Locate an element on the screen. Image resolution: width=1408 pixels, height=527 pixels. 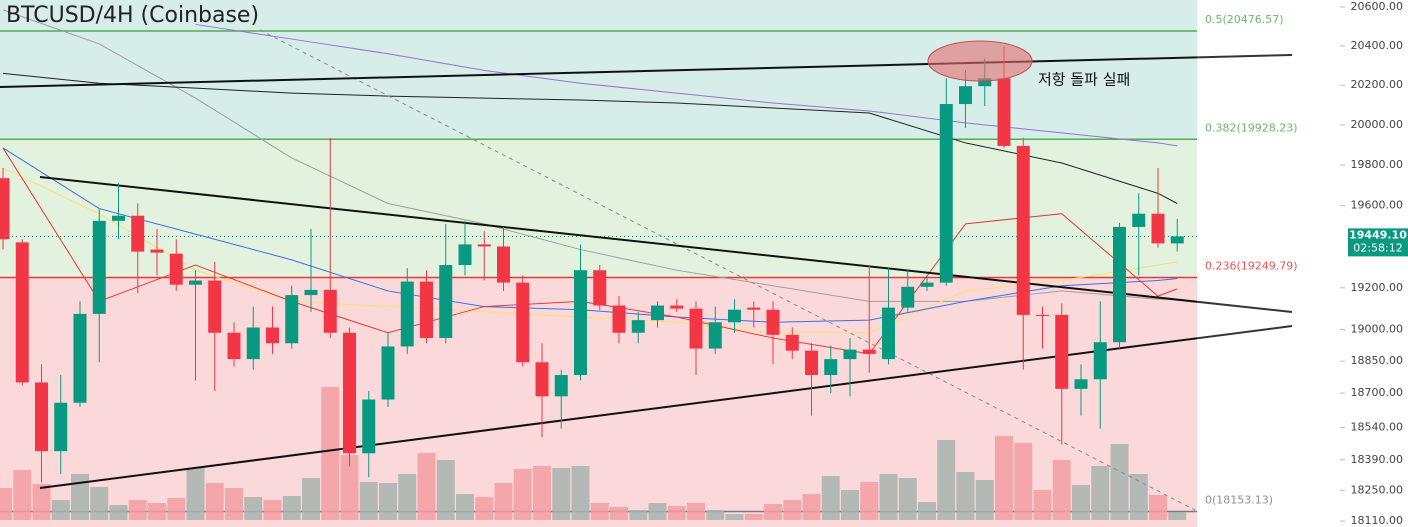
highlight-ellipse is located at coordinates (980, 61).